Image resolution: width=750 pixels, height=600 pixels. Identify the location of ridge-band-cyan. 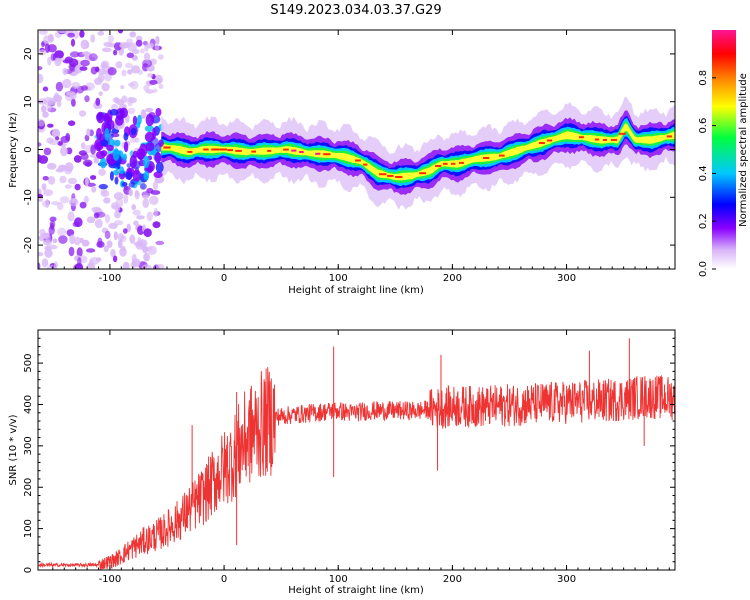
(418, 152).